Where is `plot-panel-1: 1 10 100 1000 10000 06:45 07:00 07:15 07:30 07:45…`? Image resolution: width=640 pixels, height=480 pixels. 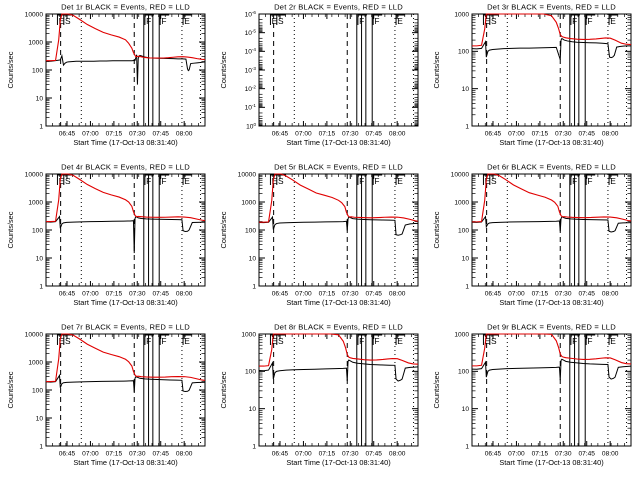
plot-panel-1: 1 10 100 1000 10000 06:45 07:00 07:15 07:30 07:45… is located at coordinates (106, 80).